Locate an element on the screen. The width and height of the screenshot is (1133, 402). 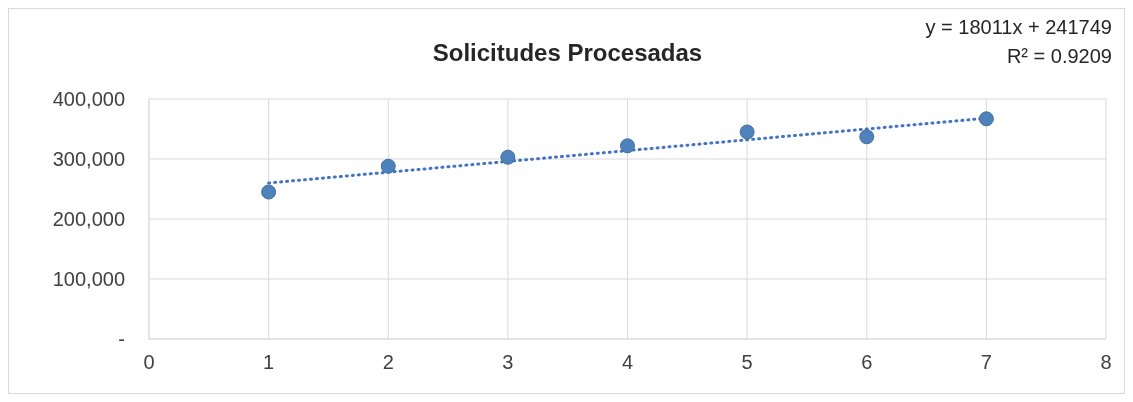
chart-title: Solicitudes Procesadas is located at coordinates (567, 52).